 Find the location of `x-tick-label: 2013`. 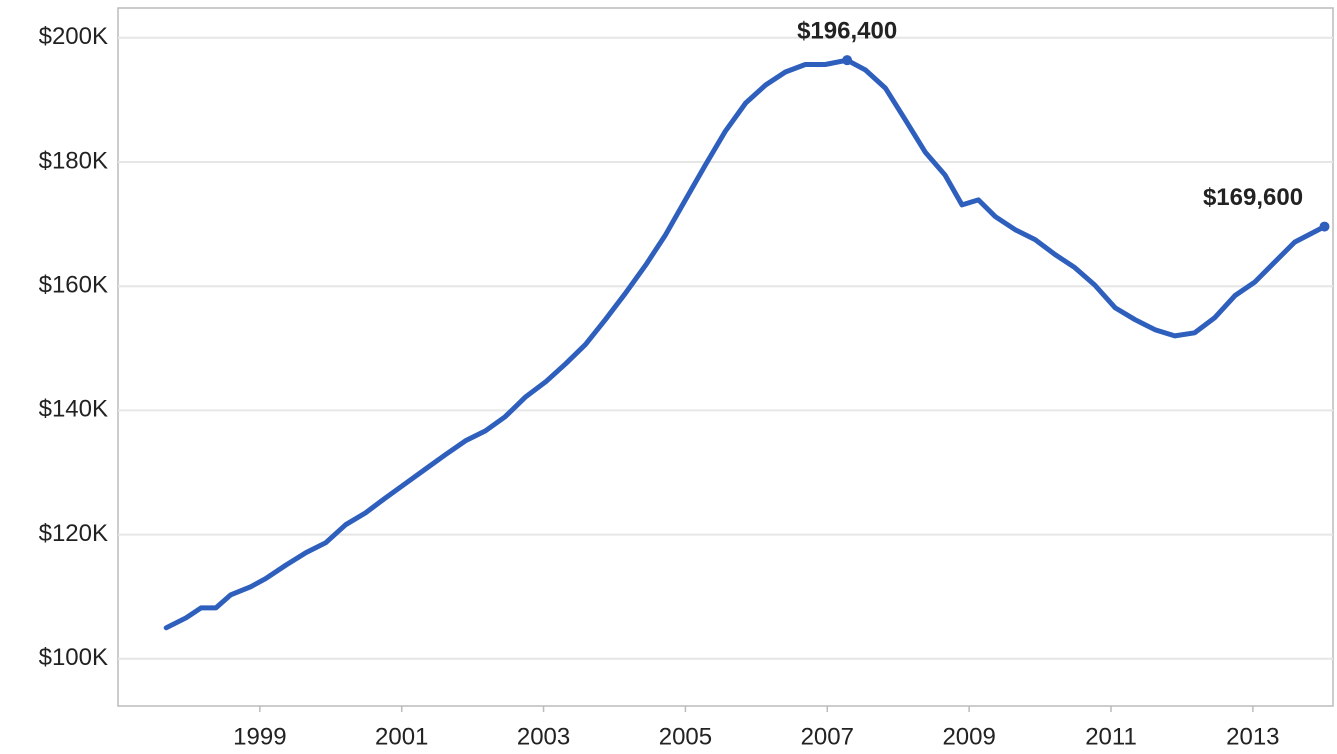

x-tick-label: 2013 is located at coordinates (1252, 736).